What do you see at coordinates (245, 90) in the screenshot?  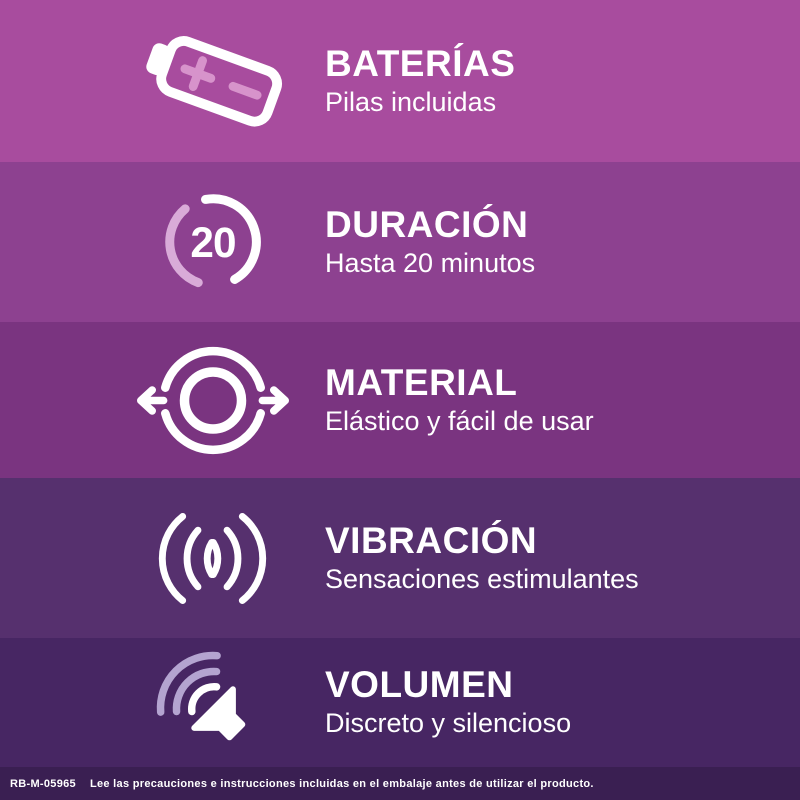 I see `battery-minus-icon` at bounding box center [245, 90].